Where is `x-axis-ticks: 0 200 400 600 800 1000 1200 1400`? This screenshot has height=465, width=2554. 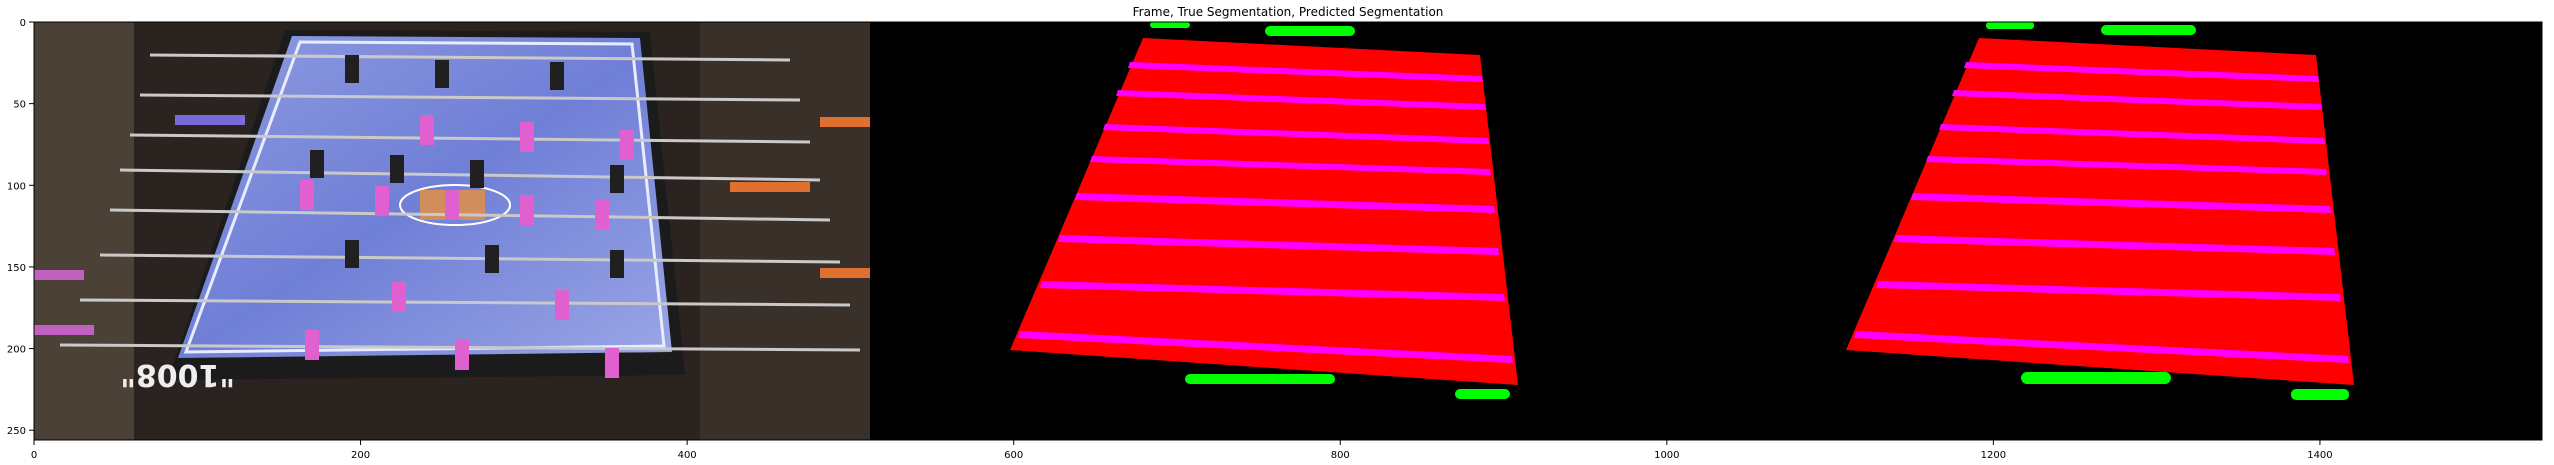
x-axis-ticks: 0 200 400 600 800 1000 1200 1400 is located at coordinates (1182, 450).